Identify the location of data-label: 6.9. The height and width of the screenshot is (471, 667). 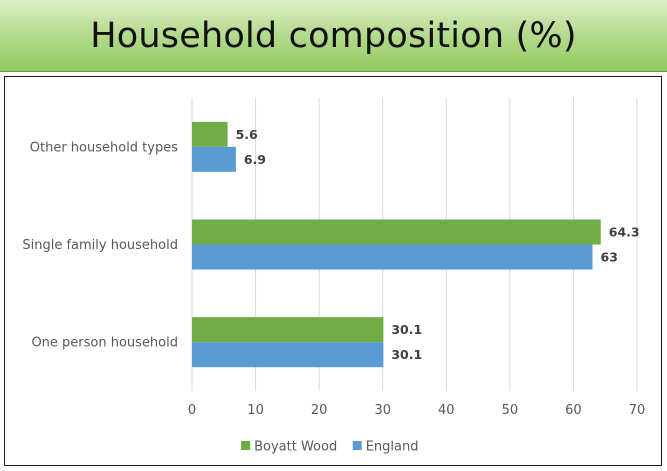
(255, 159).